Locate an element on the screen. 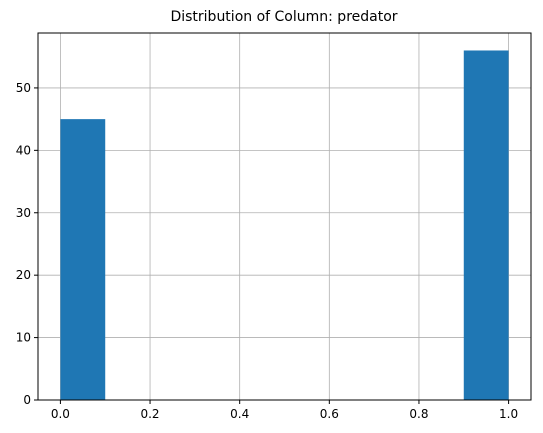 The image size is (543, 433). y-tick-label: 30 is located at coordinates (23, 213).